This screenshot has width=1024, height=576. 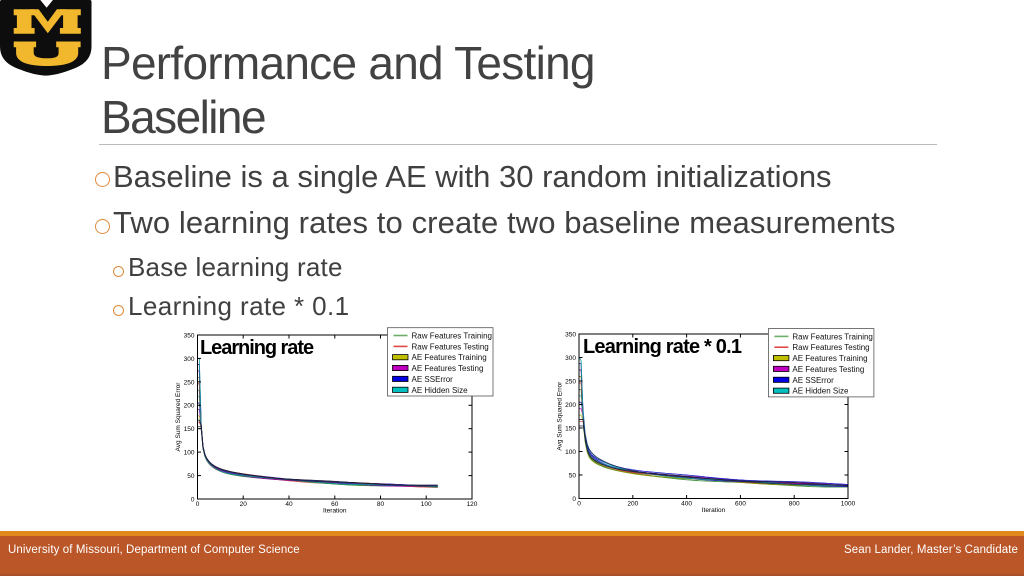 I want to click on svg-text: 600, so click(x=740, y=504).